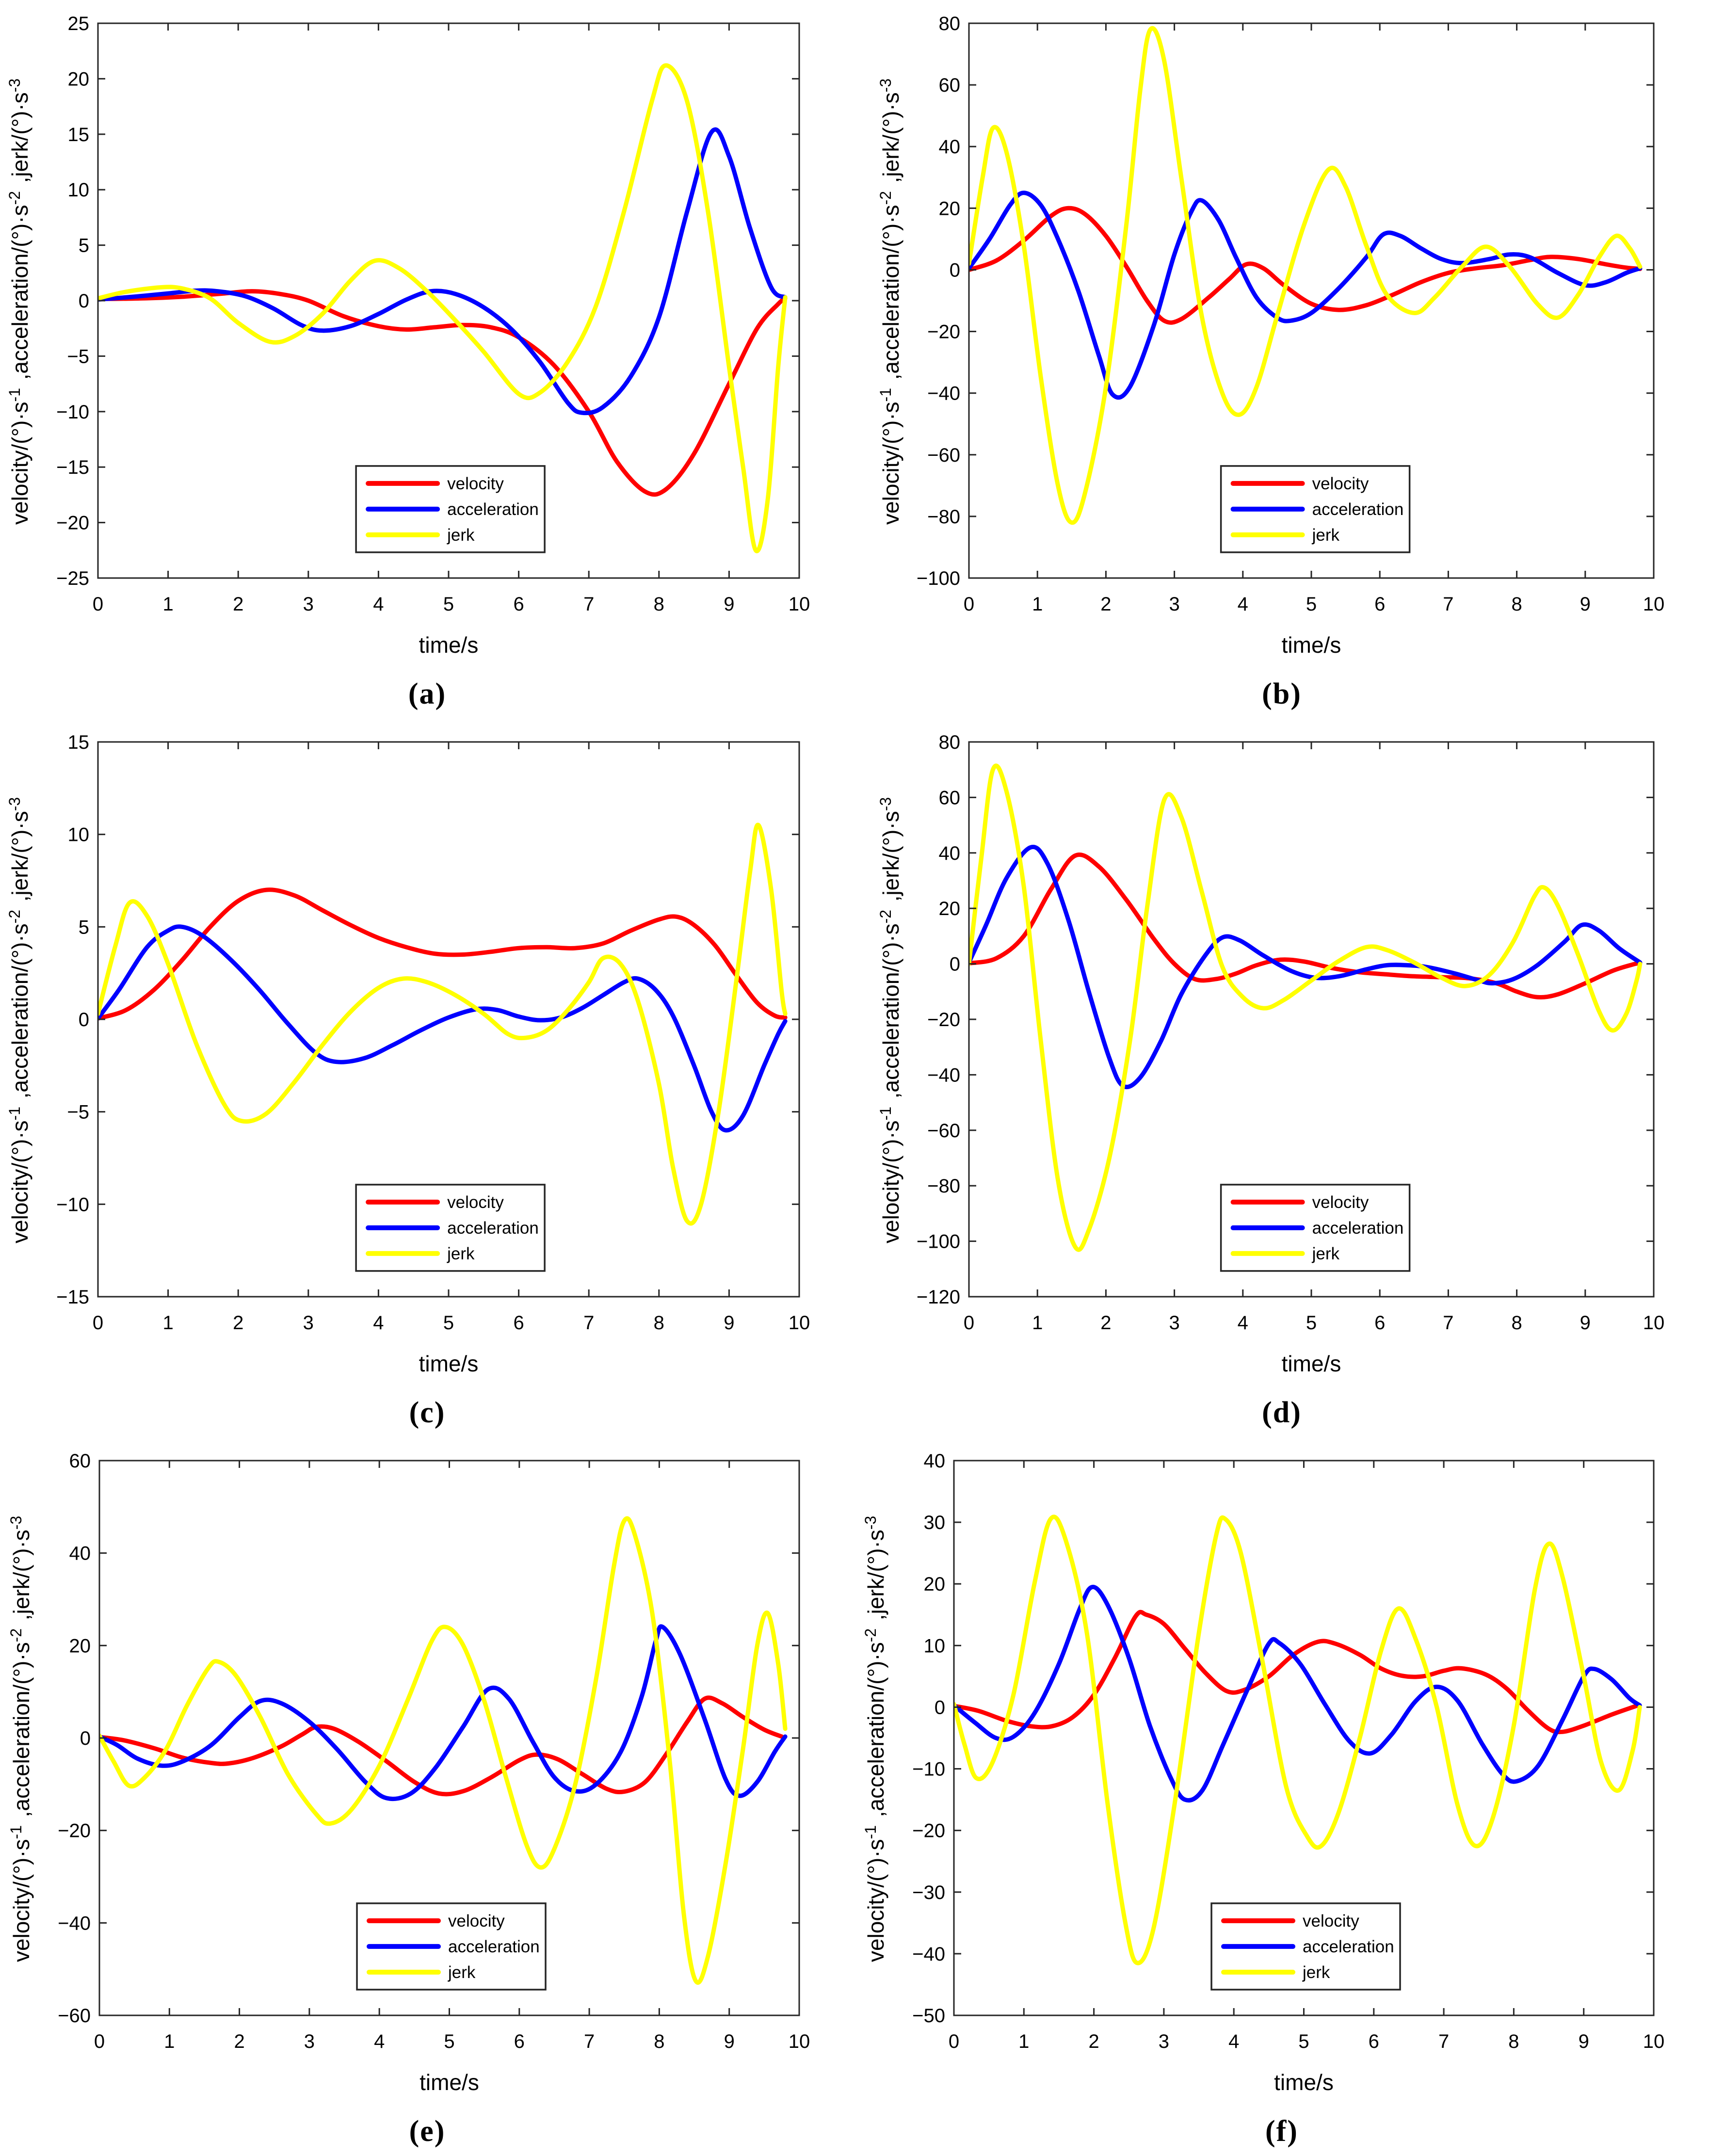 The width and height of the screenshot is (1709, 2156). What do you see at coordinates (928, 1893) in the screenshot?
I see `y-tick-label: −30` at bounding box center [928, 1893].